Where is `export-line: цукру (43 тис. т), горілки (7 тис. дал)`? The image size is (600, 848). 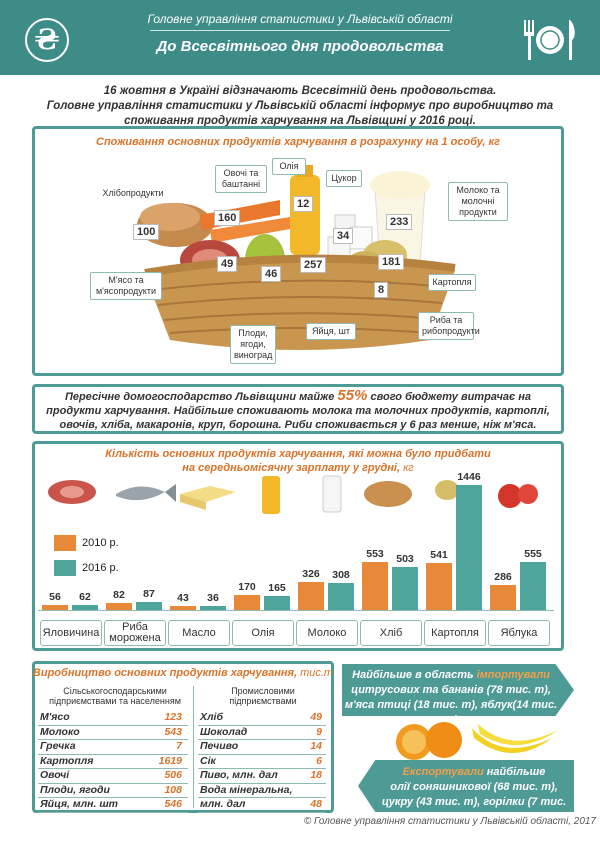 export-line: цукру (43 тис. т), горілки (7 тис. дал) is located at coordinates (474, 809).